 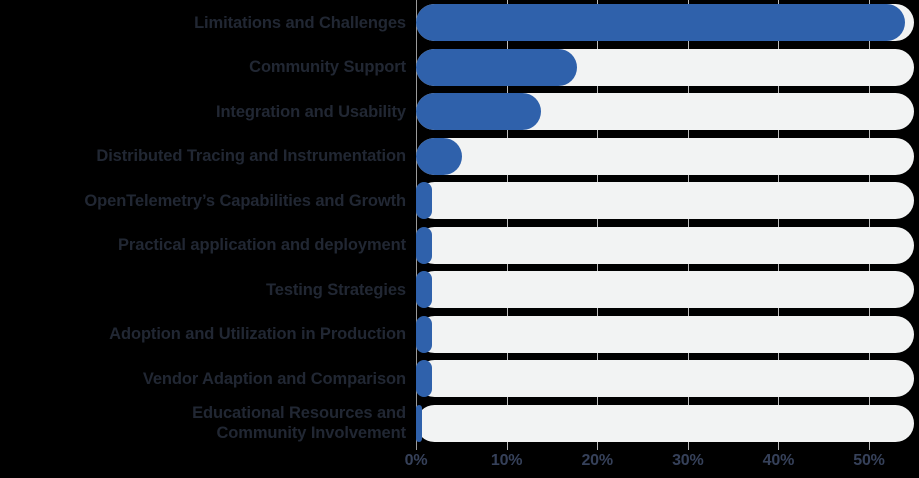 What do you see at coordinates (300, 22) in the screenshot?
I see `category-label: Limitations and Challenges` at bounding box center [300, 22].